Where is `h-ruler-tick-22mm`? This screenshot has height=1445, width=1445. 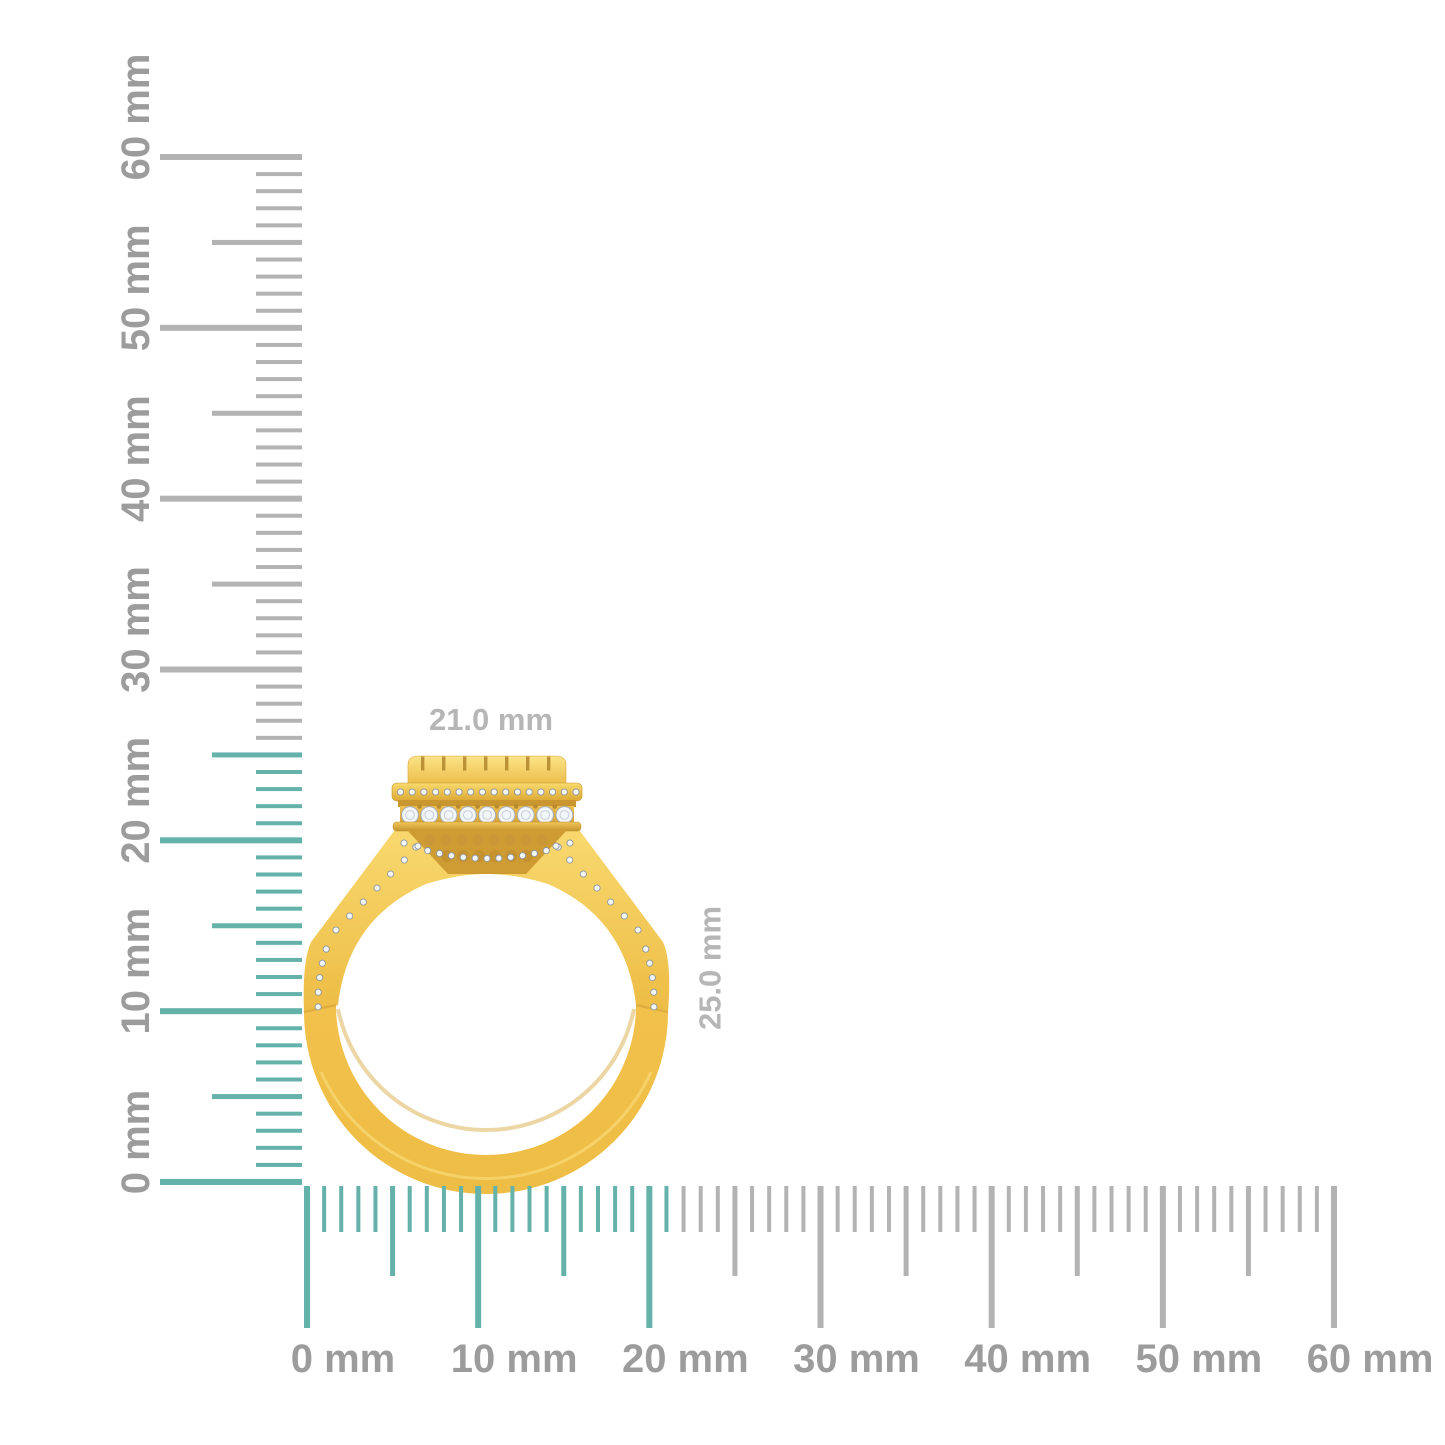 h-ruler-tick-22mm is located at coordinates (683, 1209).